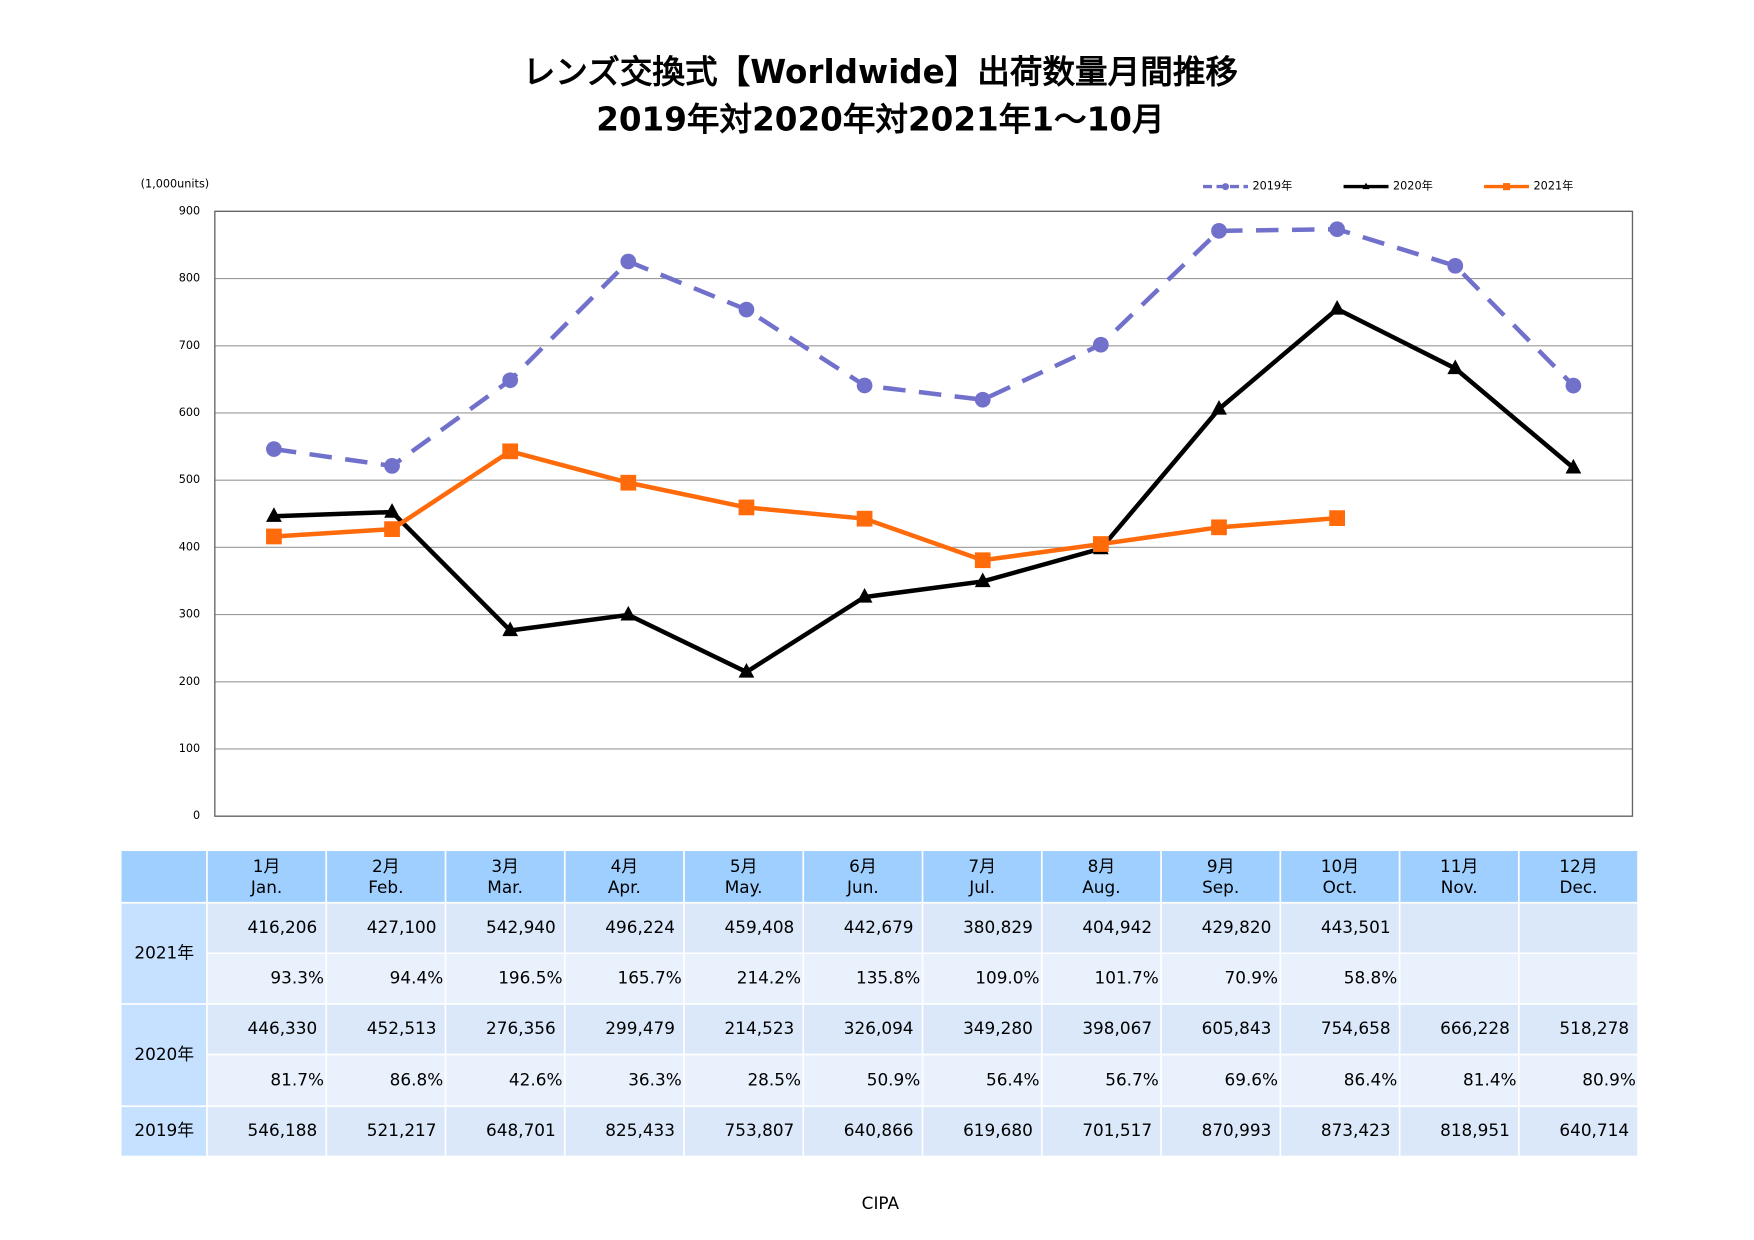  What do you see at coordinates (1340, 866) in the screenshot?
I see `column-header: 10月` at bounding box center [1340, 866].